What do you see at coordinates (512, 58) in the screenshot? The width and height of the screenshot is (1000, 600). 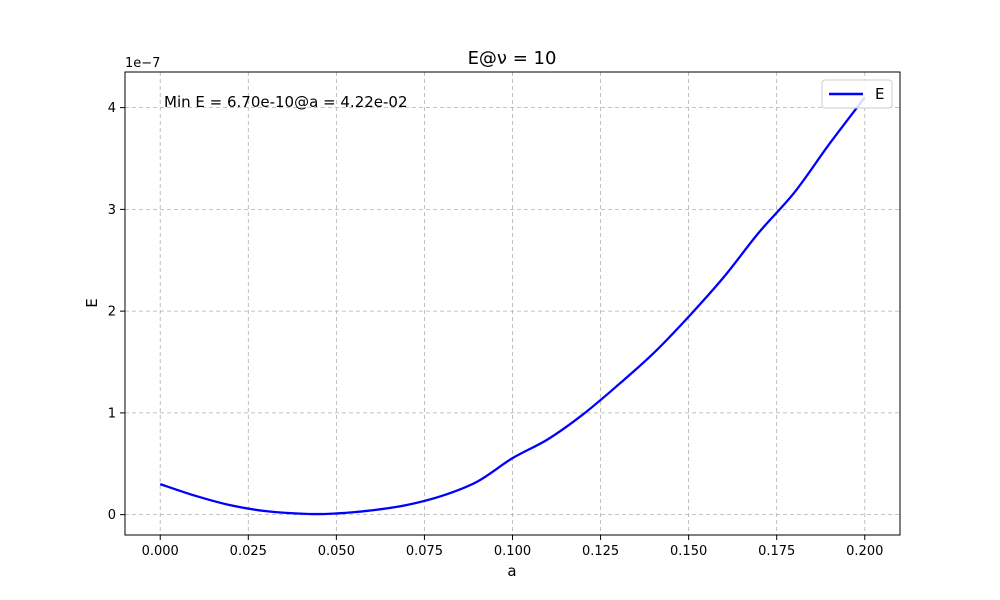 I see `chart-title: E@ν = 10` at bounding box center [512, 58].